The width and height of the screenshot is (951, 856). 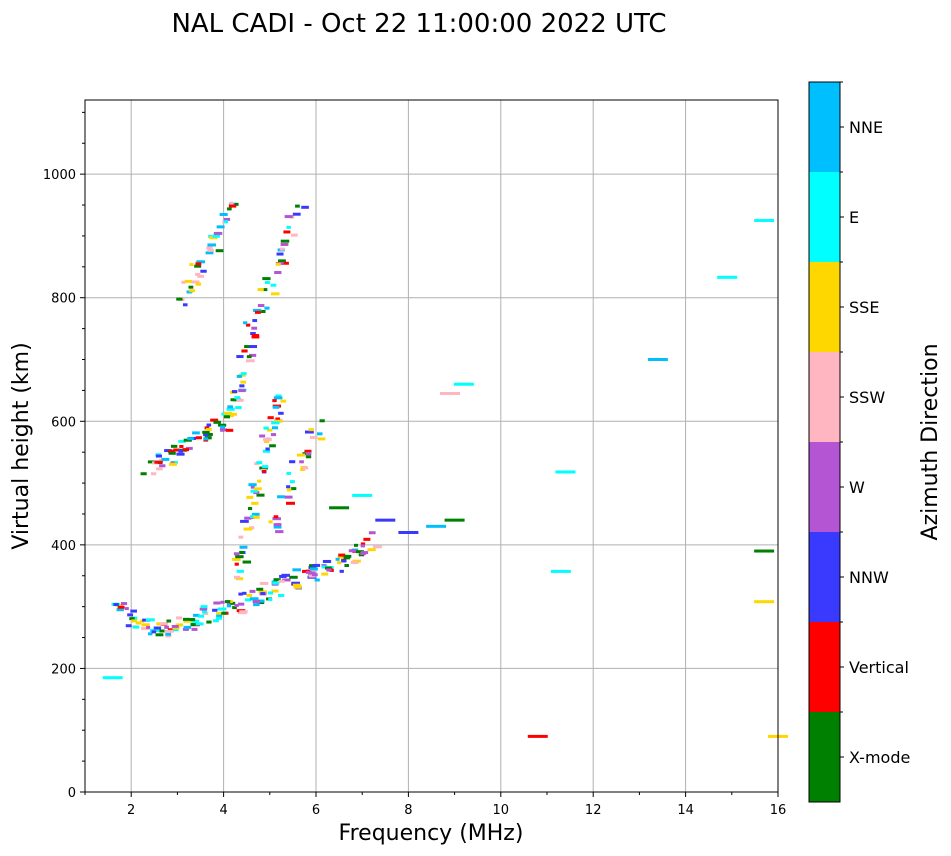 I want to click on x-tick-label: 4, so click(x=223, y=810).